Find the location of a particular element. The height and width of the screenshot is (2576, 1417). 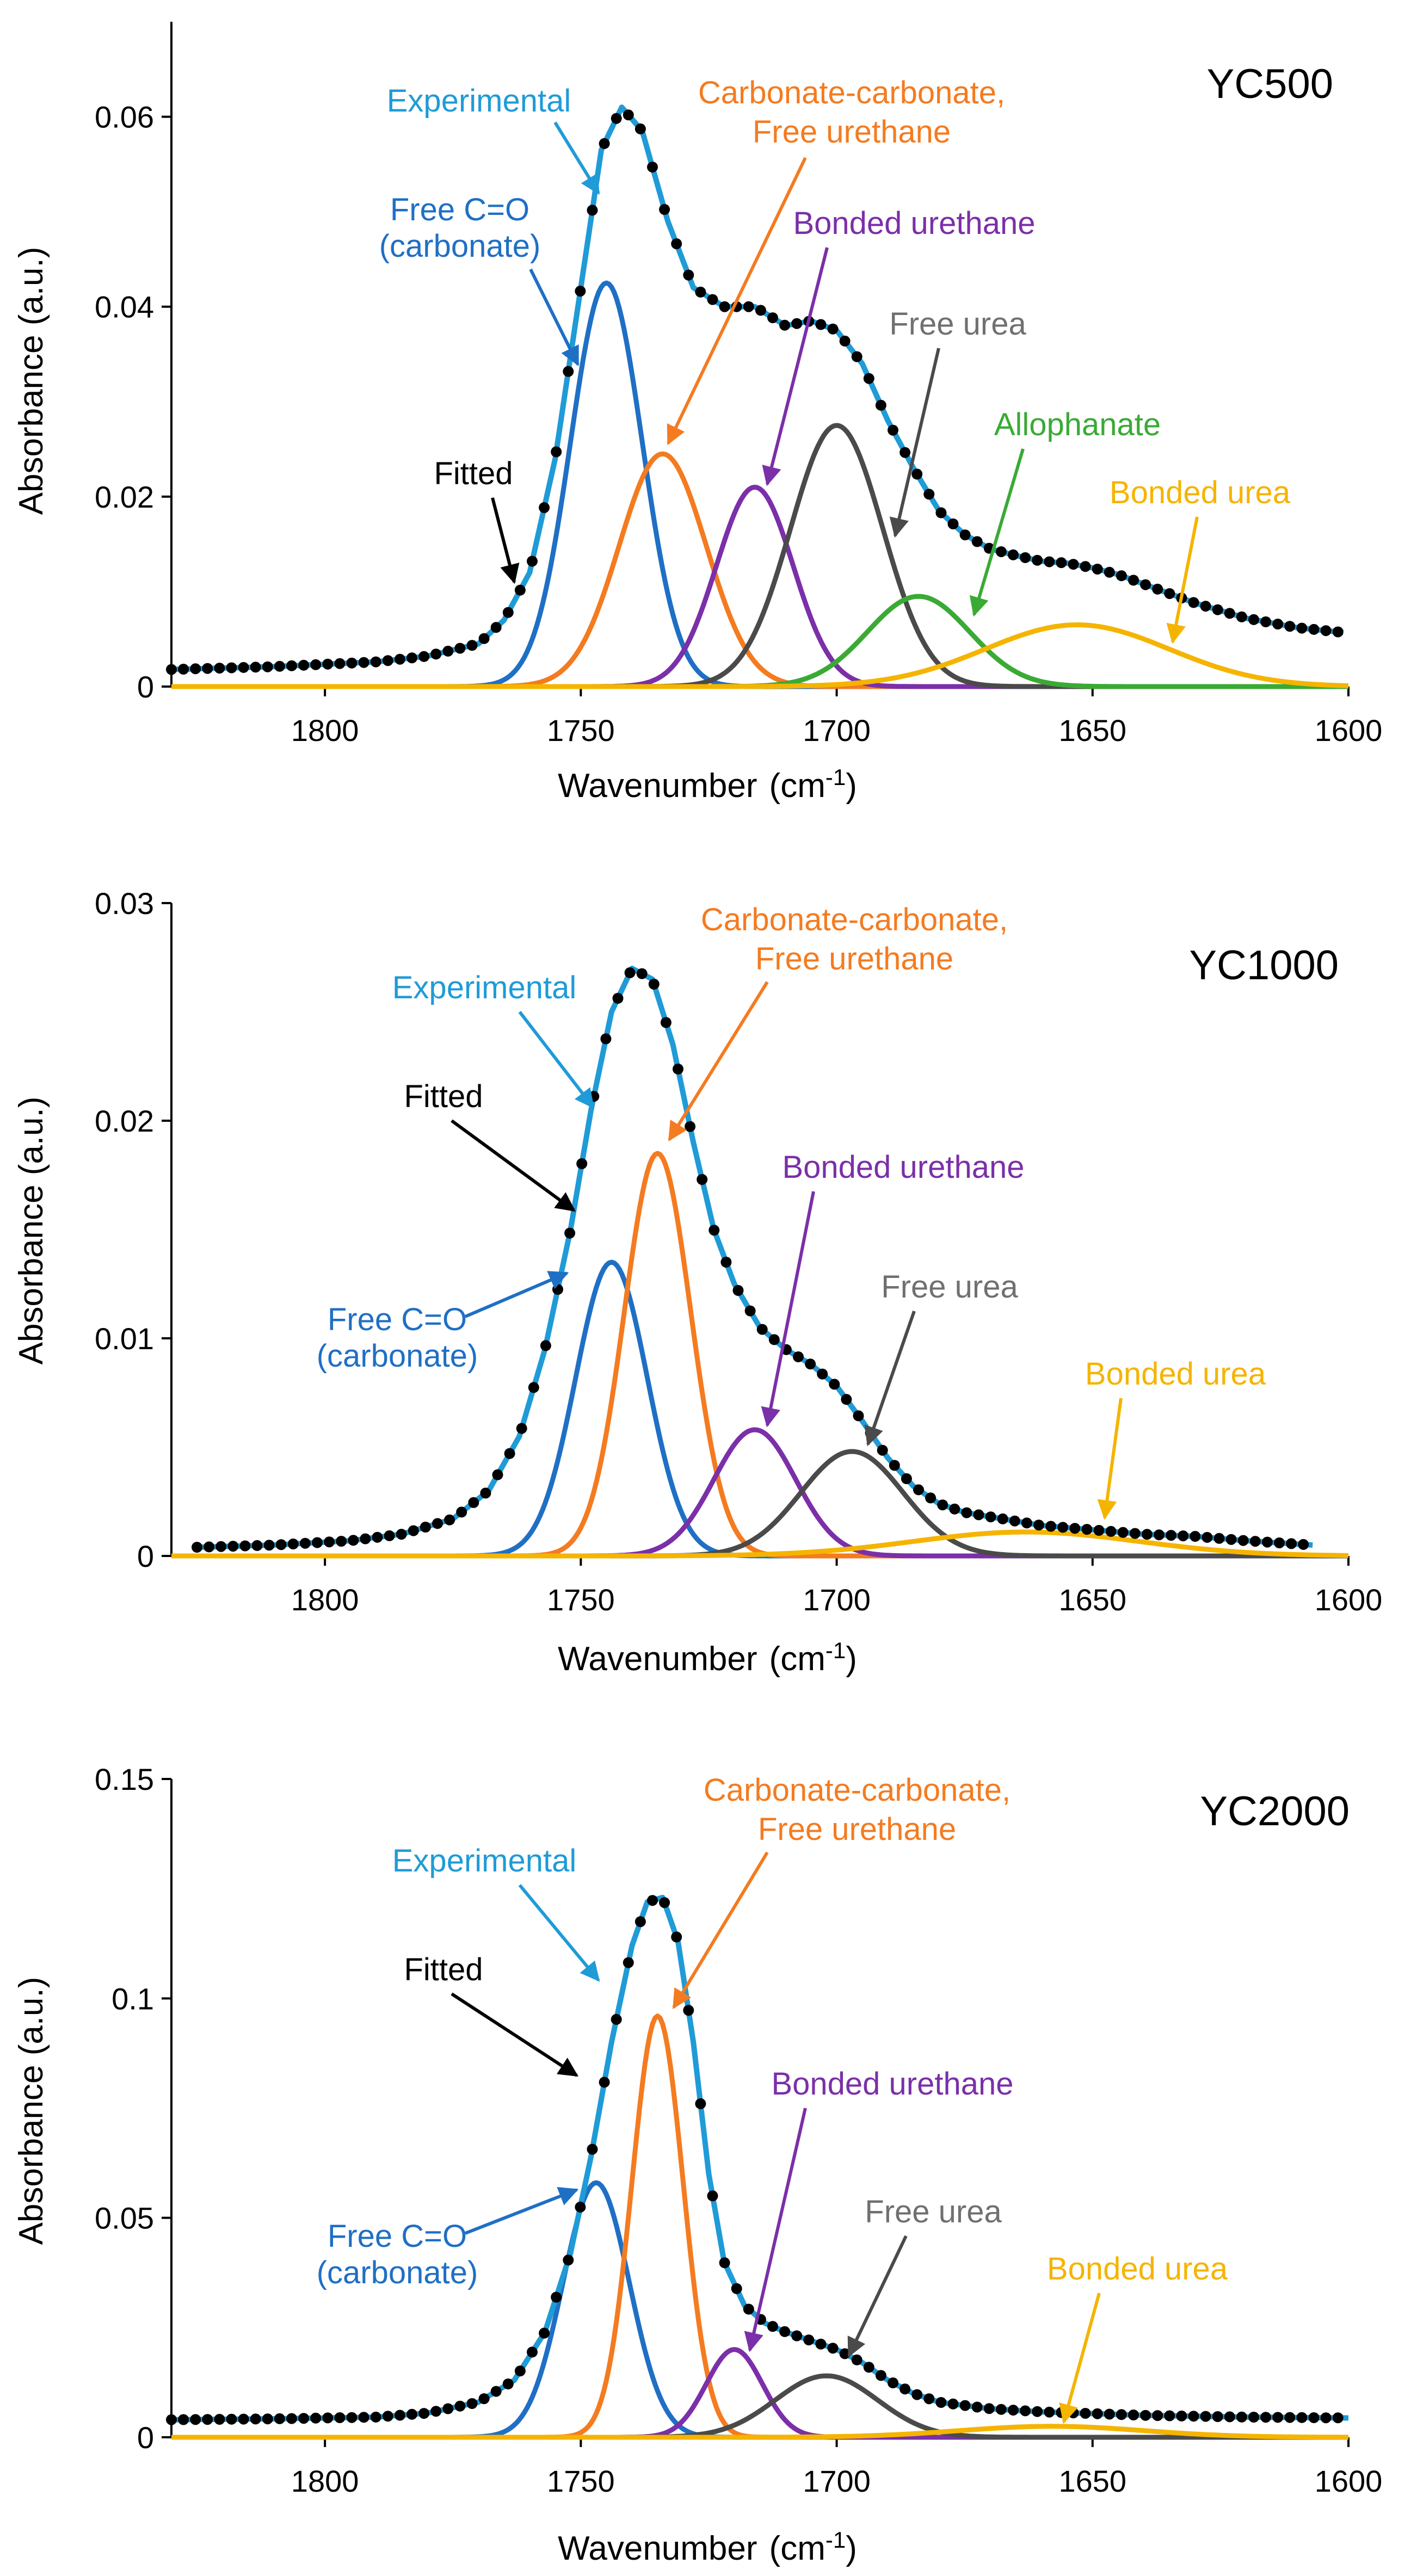

peak-bonded-urethane is located at coordinates (760, 587).